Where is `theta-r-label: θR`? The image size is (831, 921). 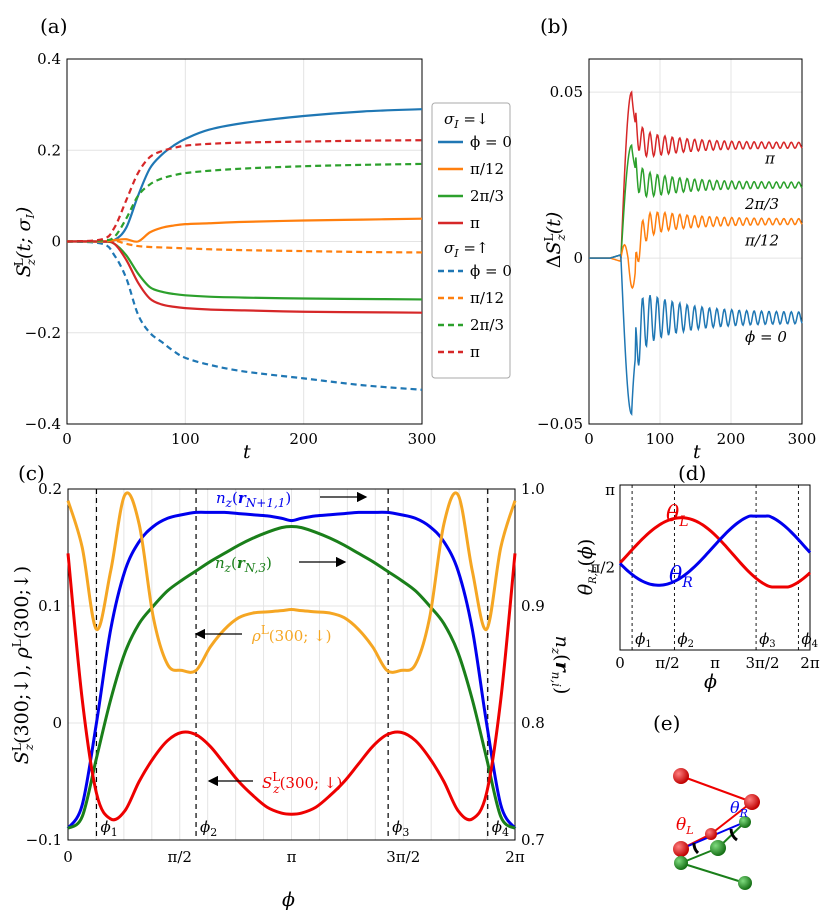
theta-r-label: θR is located at coordinates (681, 577).